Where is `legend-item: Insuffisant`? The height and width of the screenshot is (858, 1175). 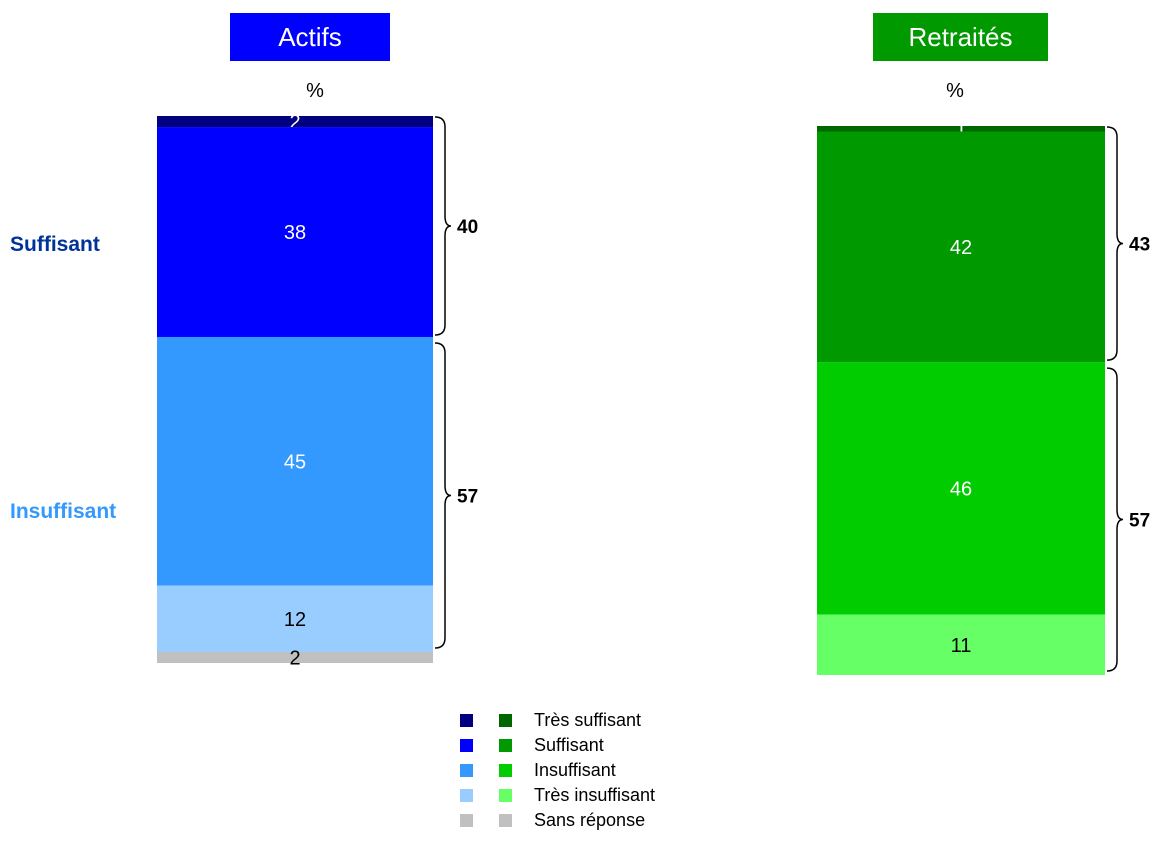 legend-item: Insuffisant is located at coordinates (557, 770).